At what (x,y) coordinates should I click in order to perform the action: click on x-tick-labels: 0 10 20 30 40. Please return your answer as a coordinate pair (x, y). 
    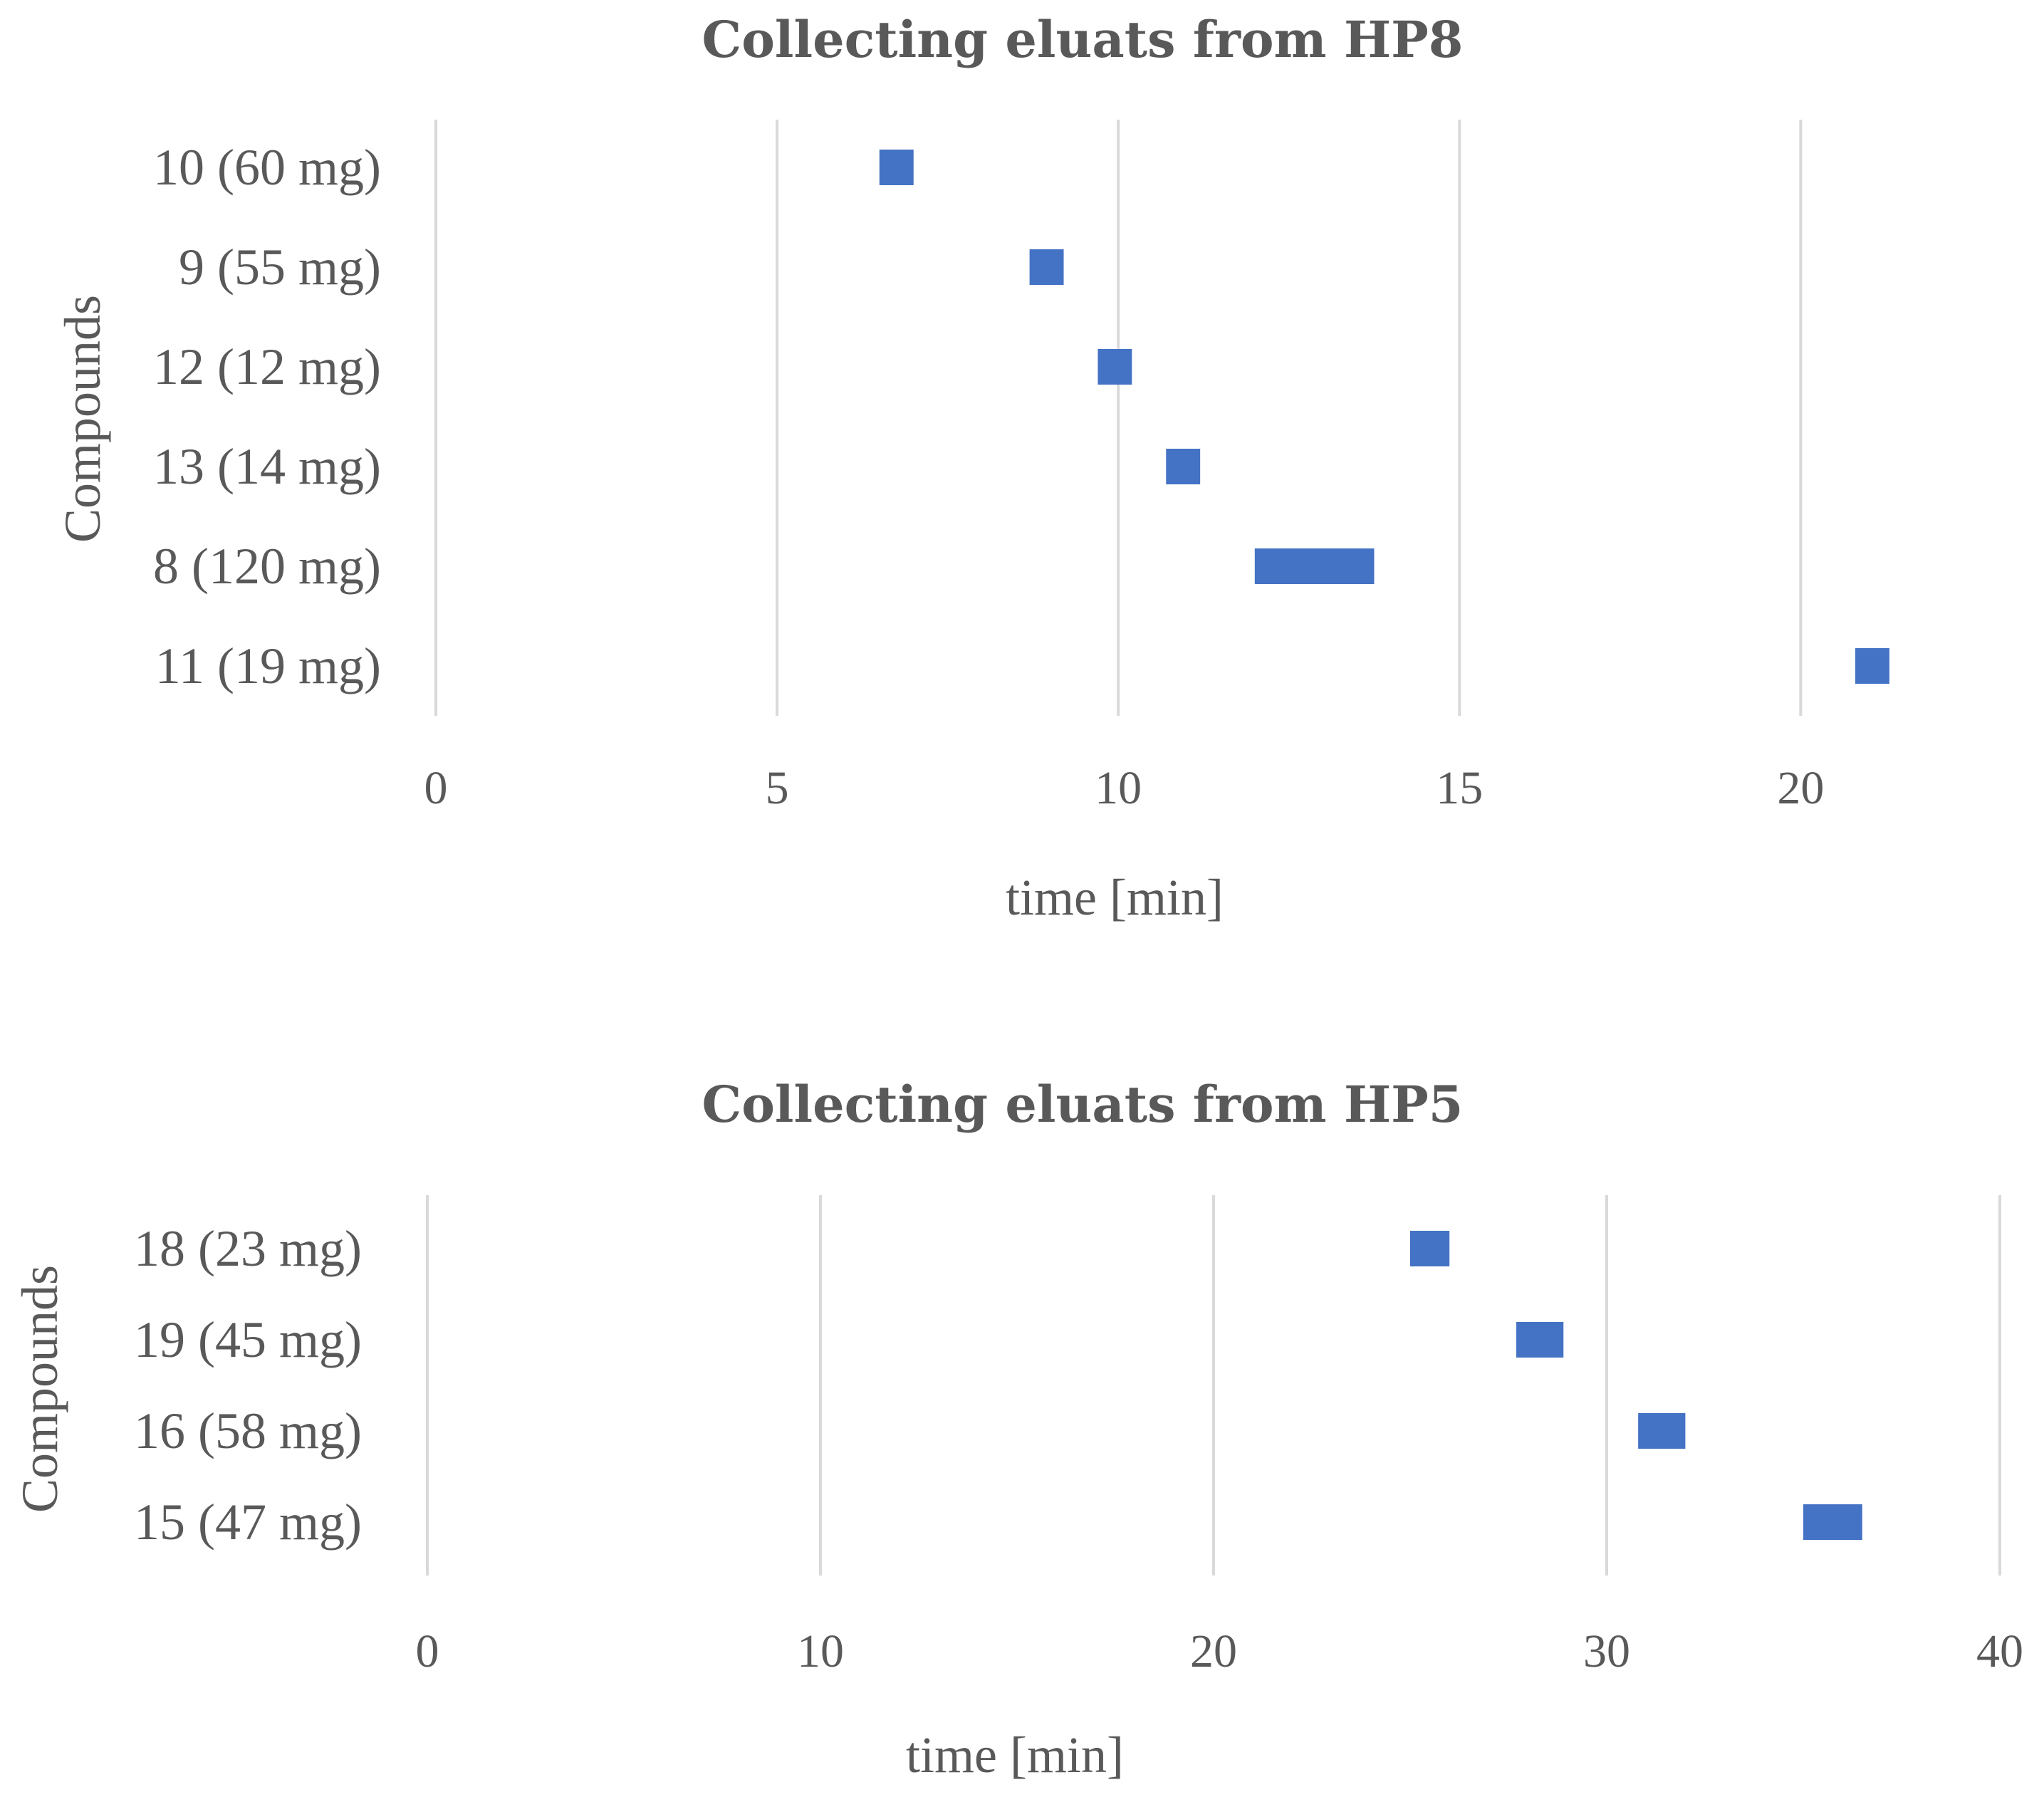
    Looking at the image, I should click on (1220, 1651).